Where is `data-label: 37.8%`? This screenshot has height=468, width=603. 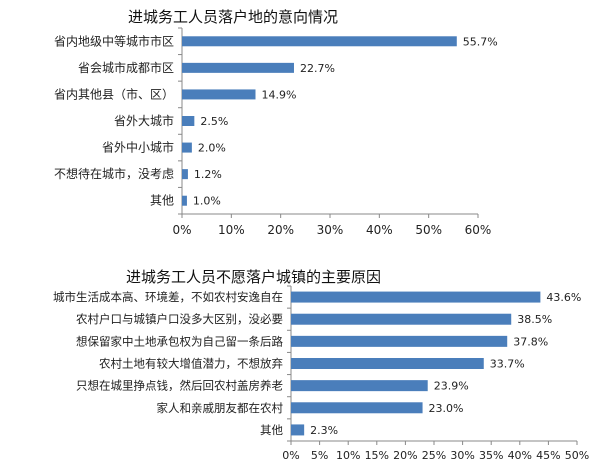 data-label: 37.8% is located at coordinates (530, 341).